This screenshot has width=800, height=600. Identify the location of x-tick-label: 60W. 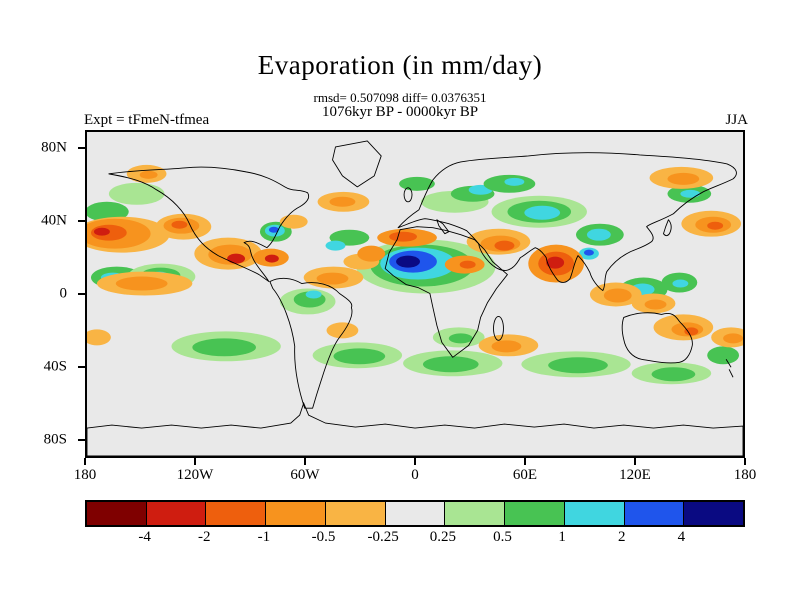
(305, 475).